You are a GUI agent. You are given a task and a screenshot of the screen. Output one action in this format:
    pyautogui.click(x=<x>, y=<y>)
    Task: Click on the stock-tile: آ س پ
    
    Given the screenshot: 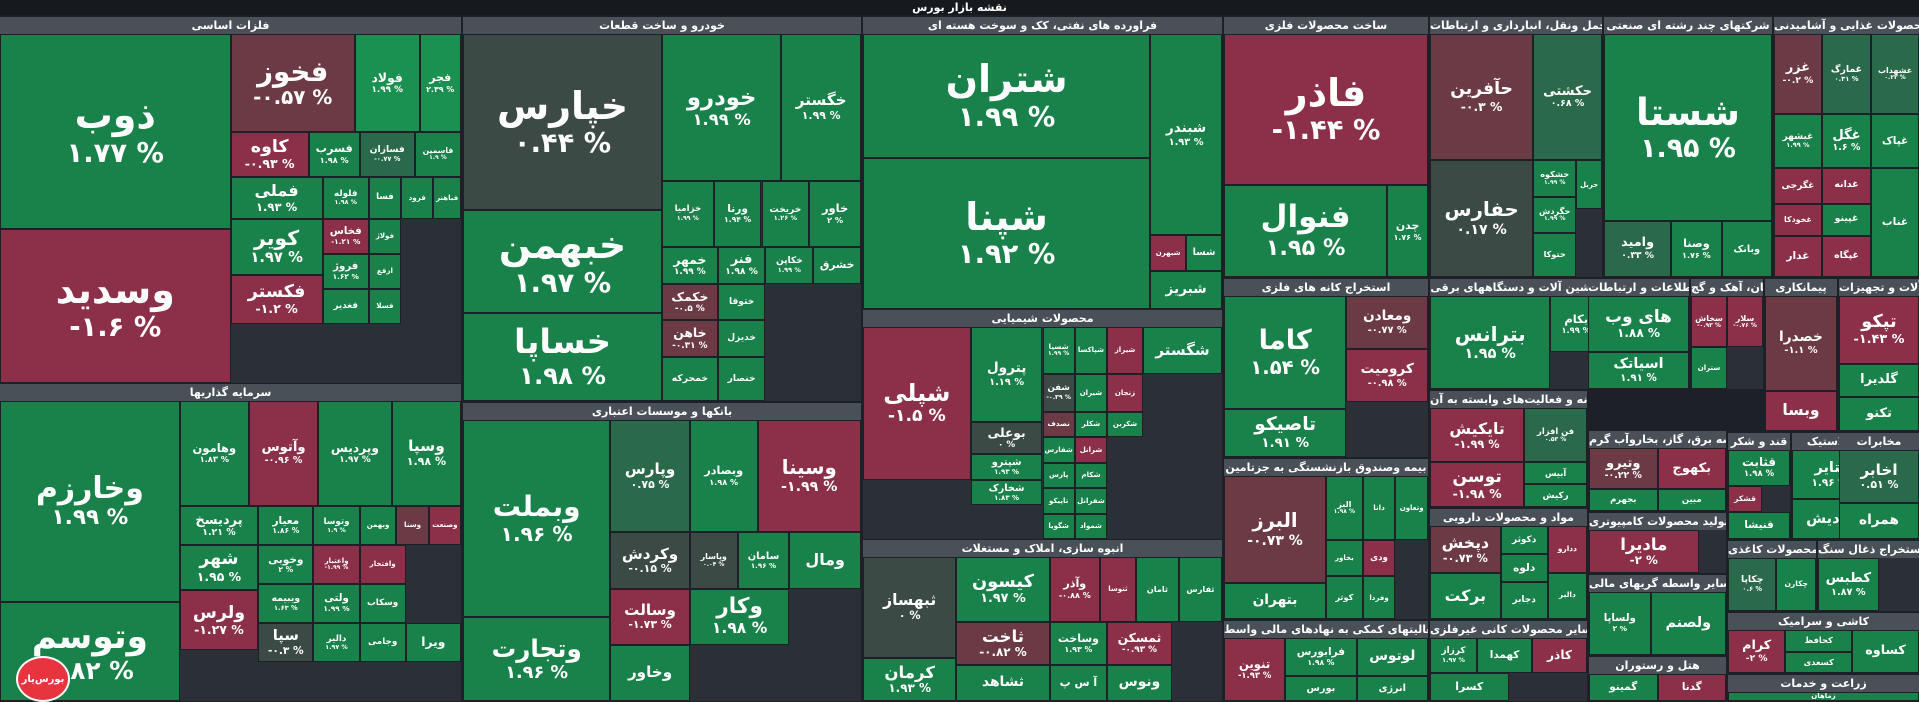 What is the action you would take?
    pyautogui.click(x=1078, y=683)
    